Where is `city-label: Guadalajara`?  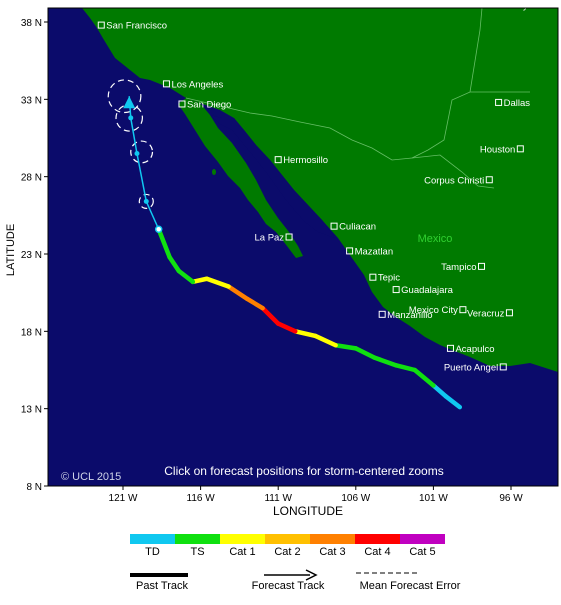
city-label: Guadalajara is located at coordinates (427, 290).